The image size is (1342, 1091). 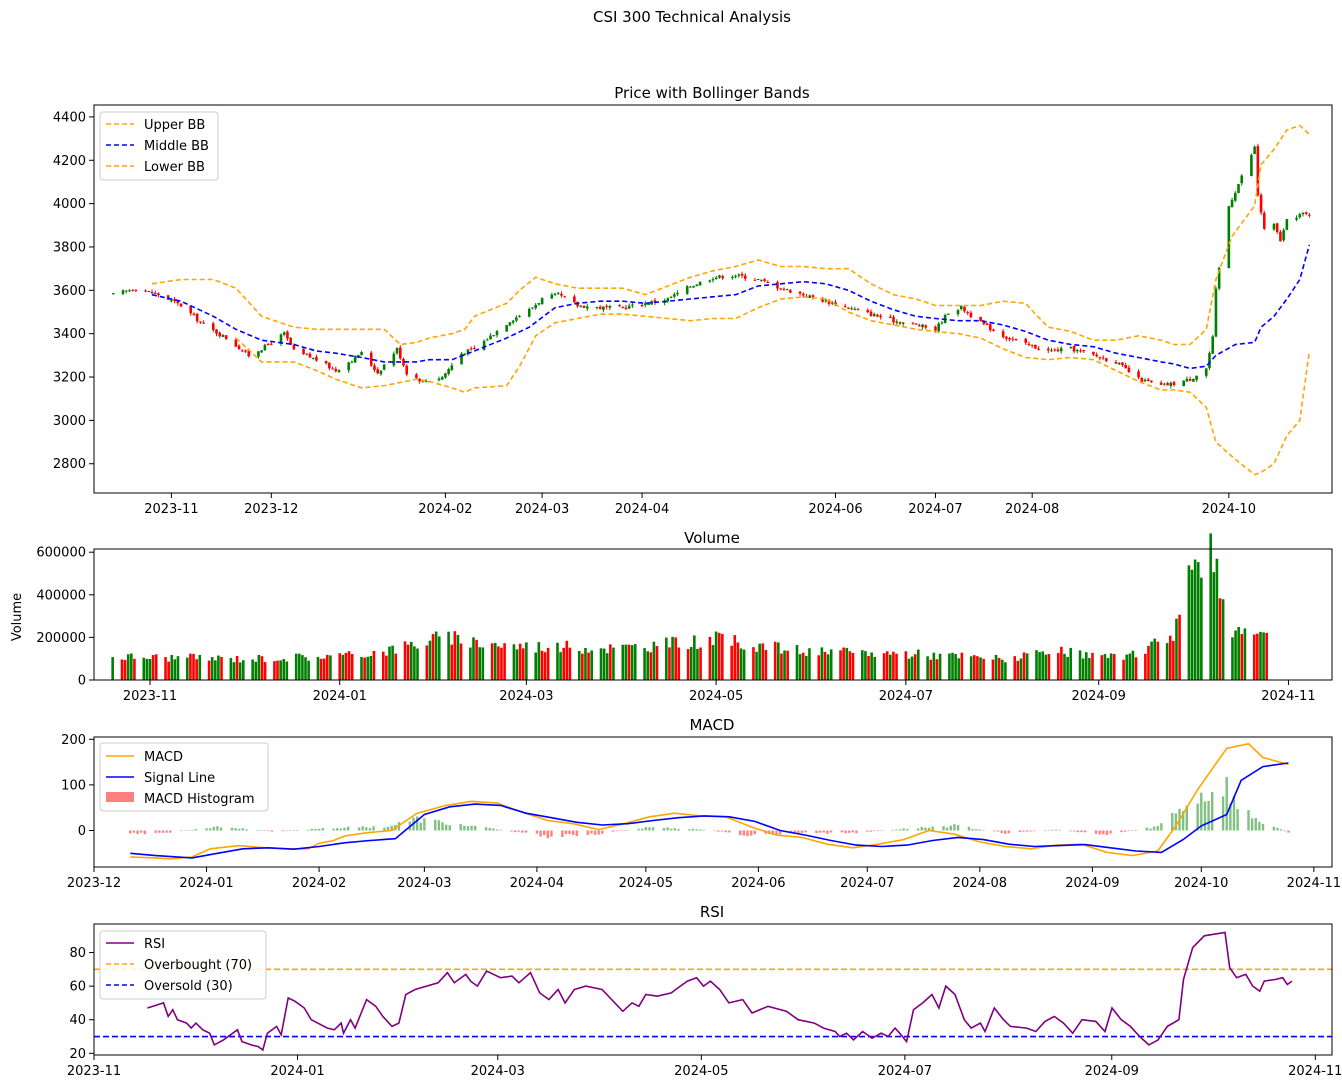 I want to click on p0-y-tick-label: 3600, so click(x=69, y=291).